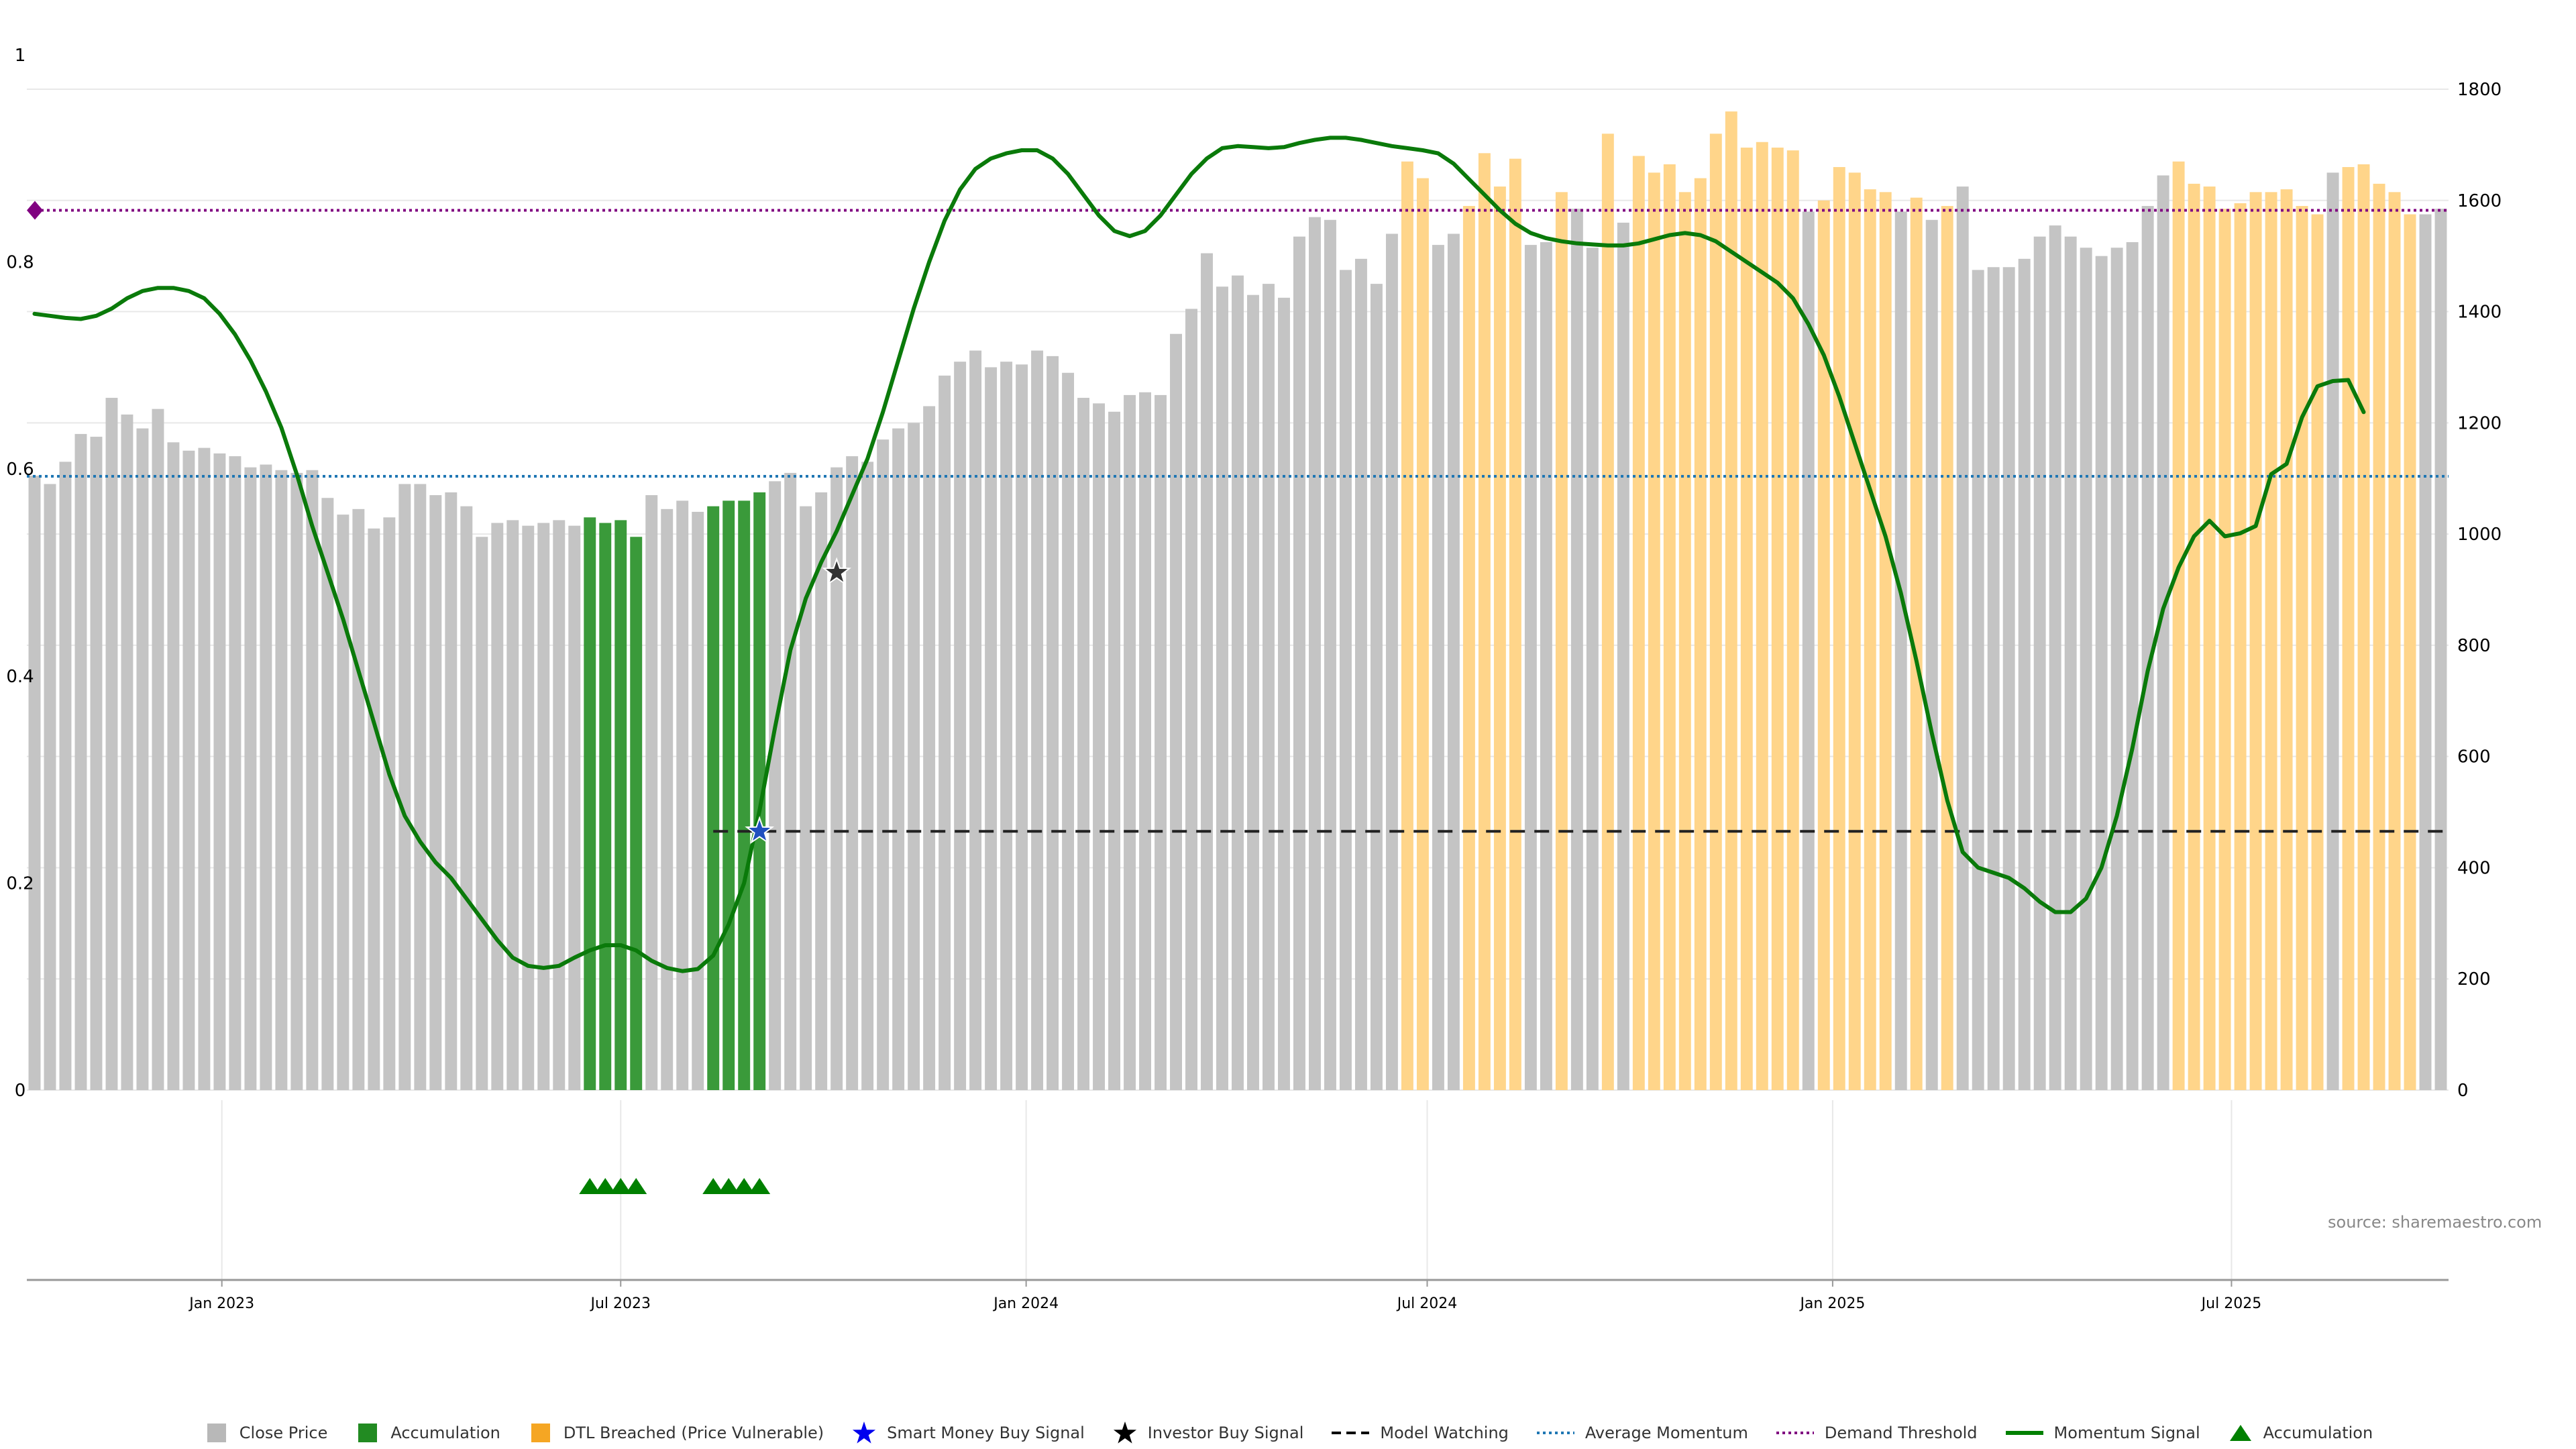 Image resolution: width=2576 pixels, height=1449 pixels. Describe the element at coordinates (693, 1433) in the screenshot. I see `legend-label: DTL Breached (Price Vulnerable)` at that location.